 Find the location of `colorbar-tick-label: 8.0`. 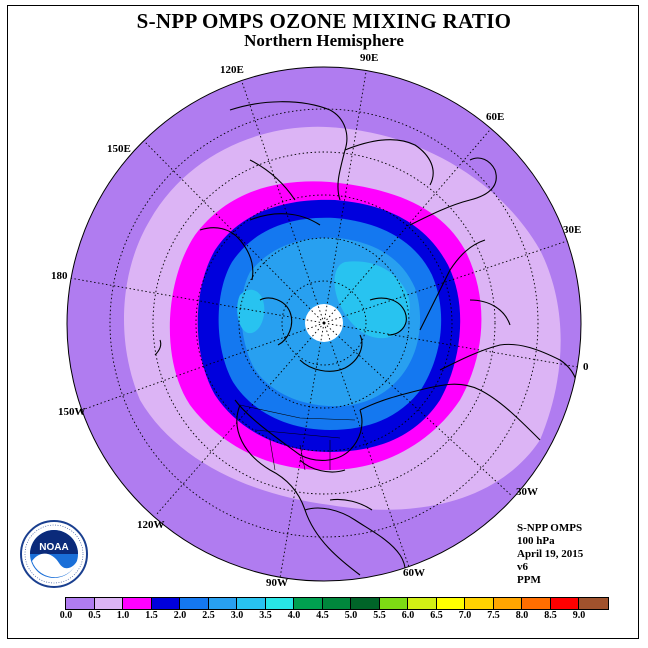

colorbar-tick-label: 8.0 is located at coordinates (522, 615).